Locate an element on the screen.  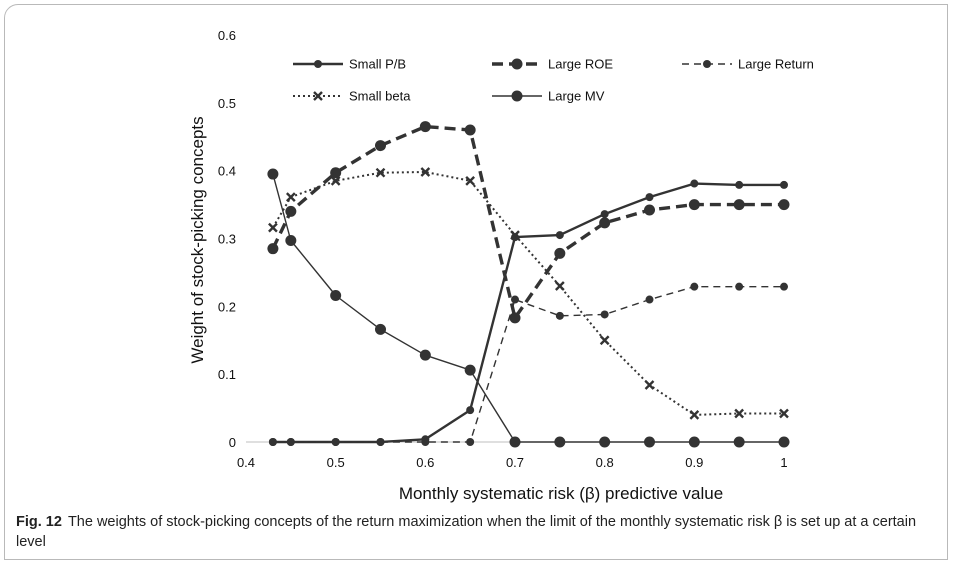
x-tick-label: 1 is located at coordinates (783, 462).